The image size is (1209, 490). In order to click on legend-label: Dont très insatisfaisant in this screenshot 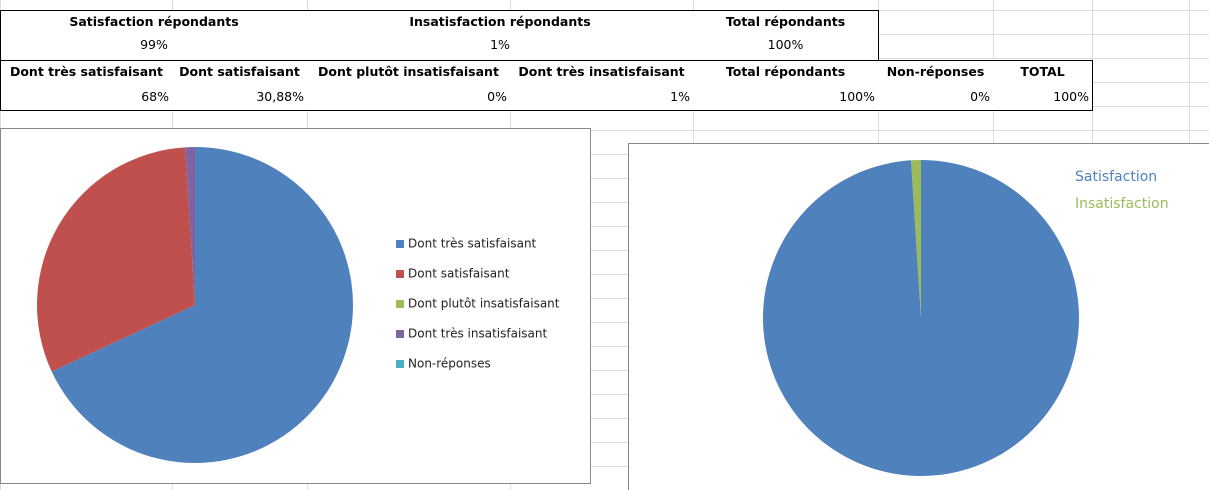, I will do `click(477, 334)`.